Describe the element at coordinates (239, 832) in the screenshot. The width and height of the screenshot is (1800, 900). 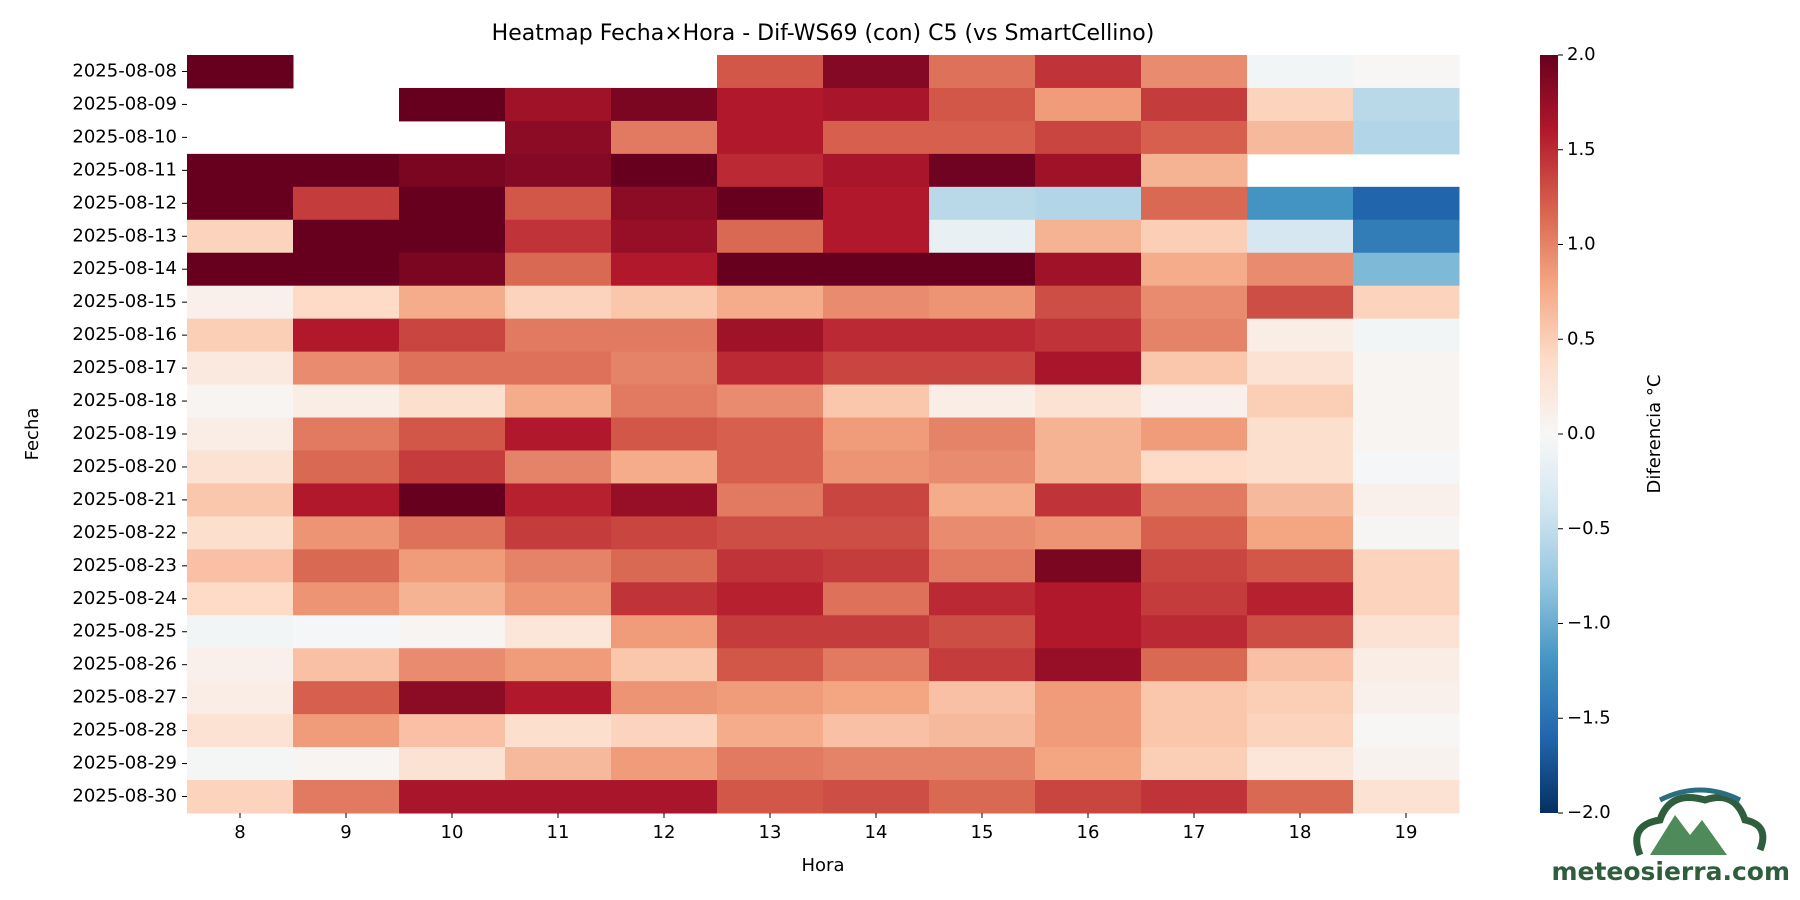
I see `x-tick-label: 8` at that location.